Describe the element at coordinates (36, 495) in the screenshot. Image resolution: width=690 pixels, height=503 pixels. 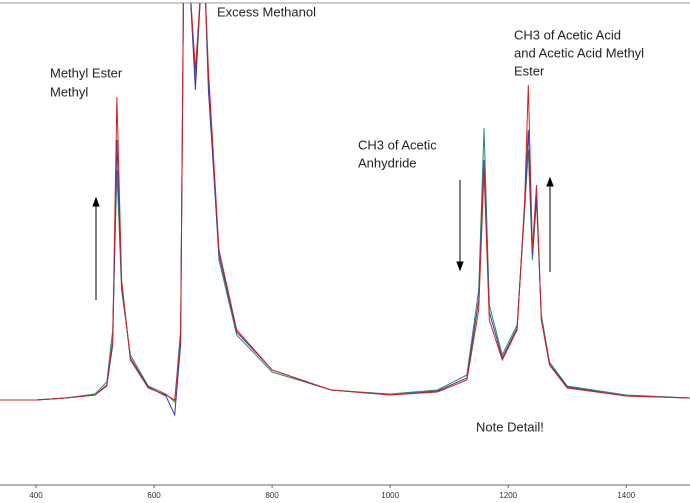
I see `x-tick-label: 400` at that location.